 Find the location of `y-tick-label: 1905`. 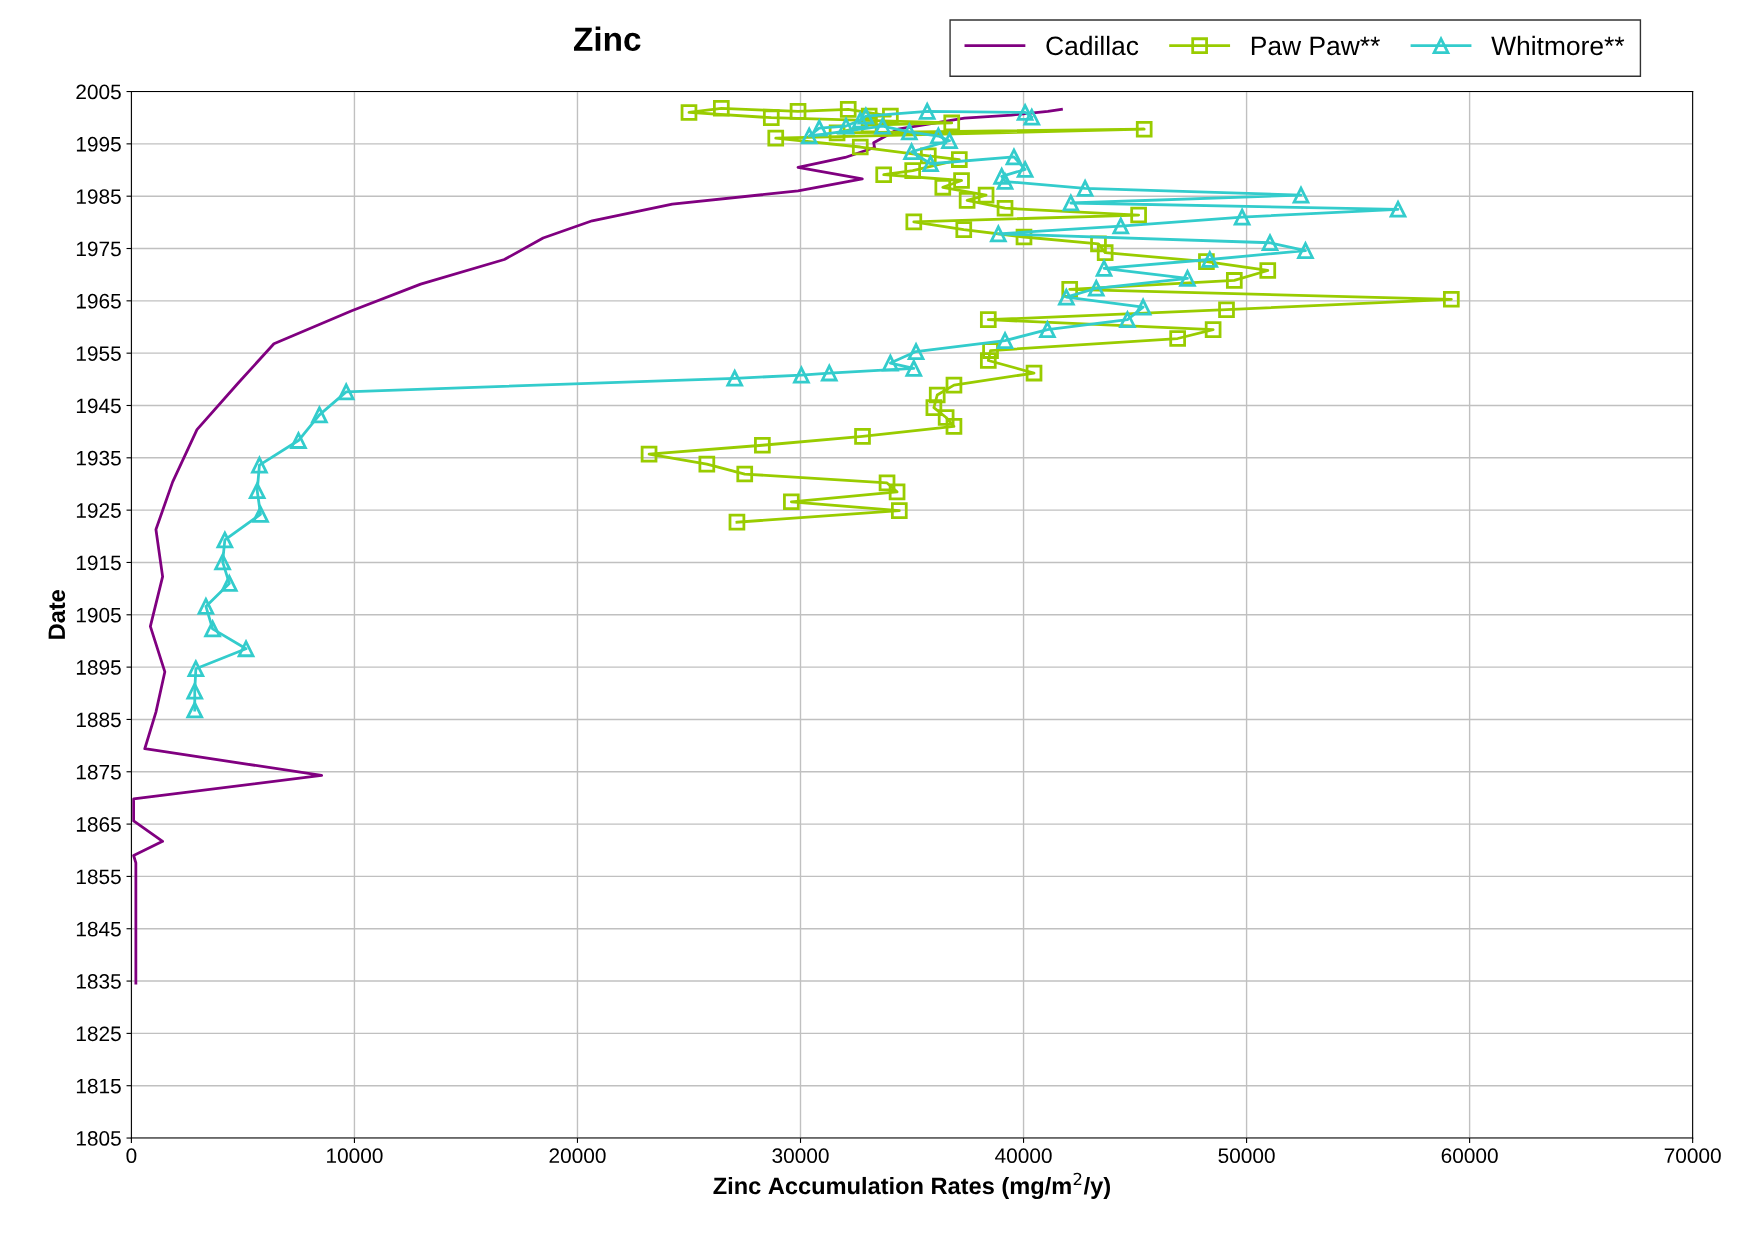

y-tick-label: 1905 is located at coordinates (98, 615).